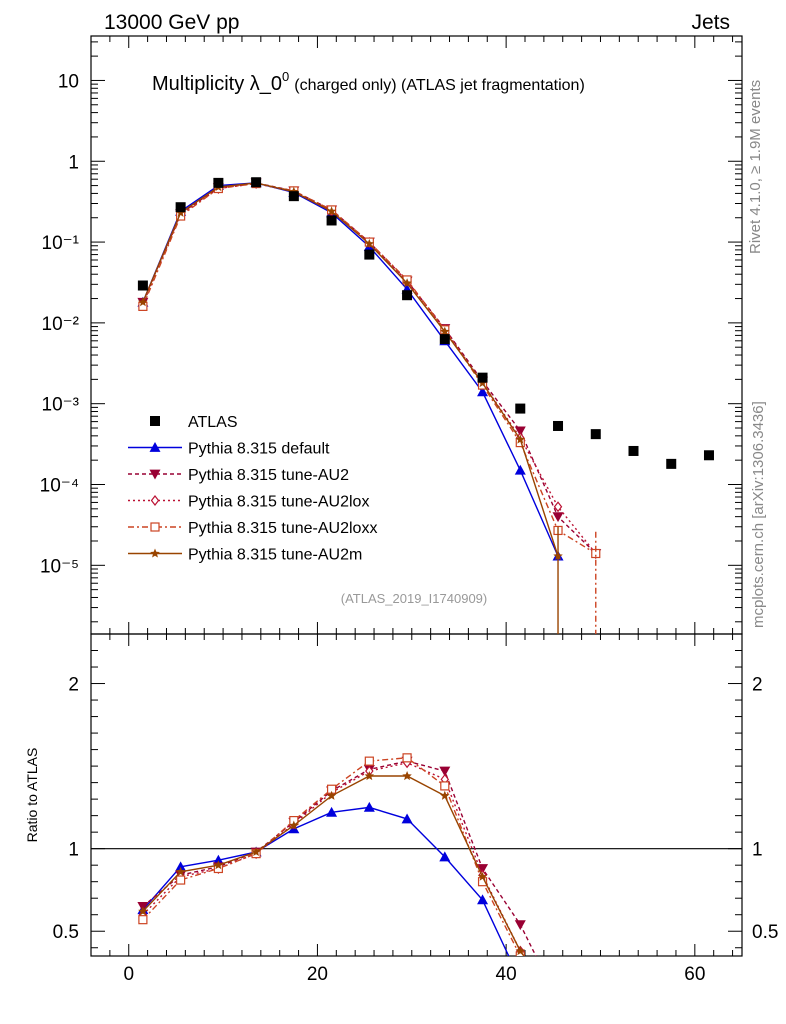  I want to click on category-label: Jets, so click(710, 22).